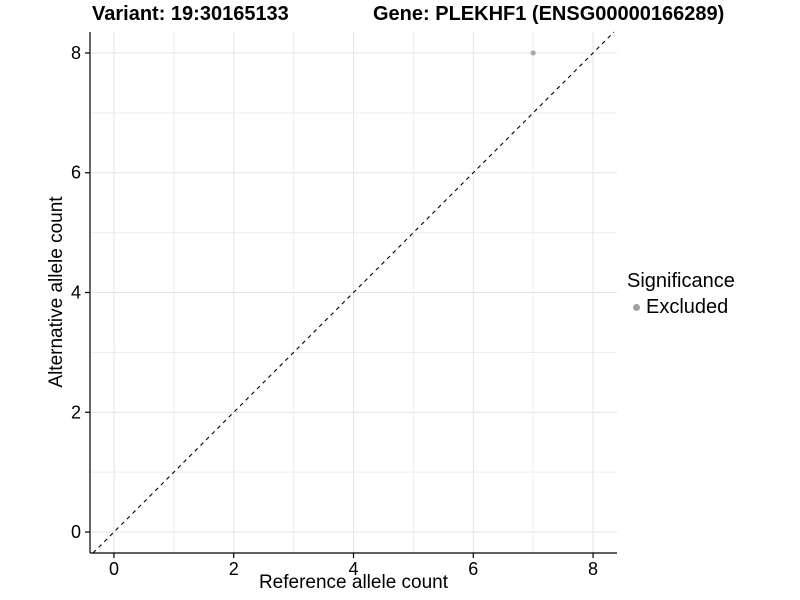  Describe the element at coordinates (76, 293) in the screenshot. I see `y-tick-label: 4` at that location.